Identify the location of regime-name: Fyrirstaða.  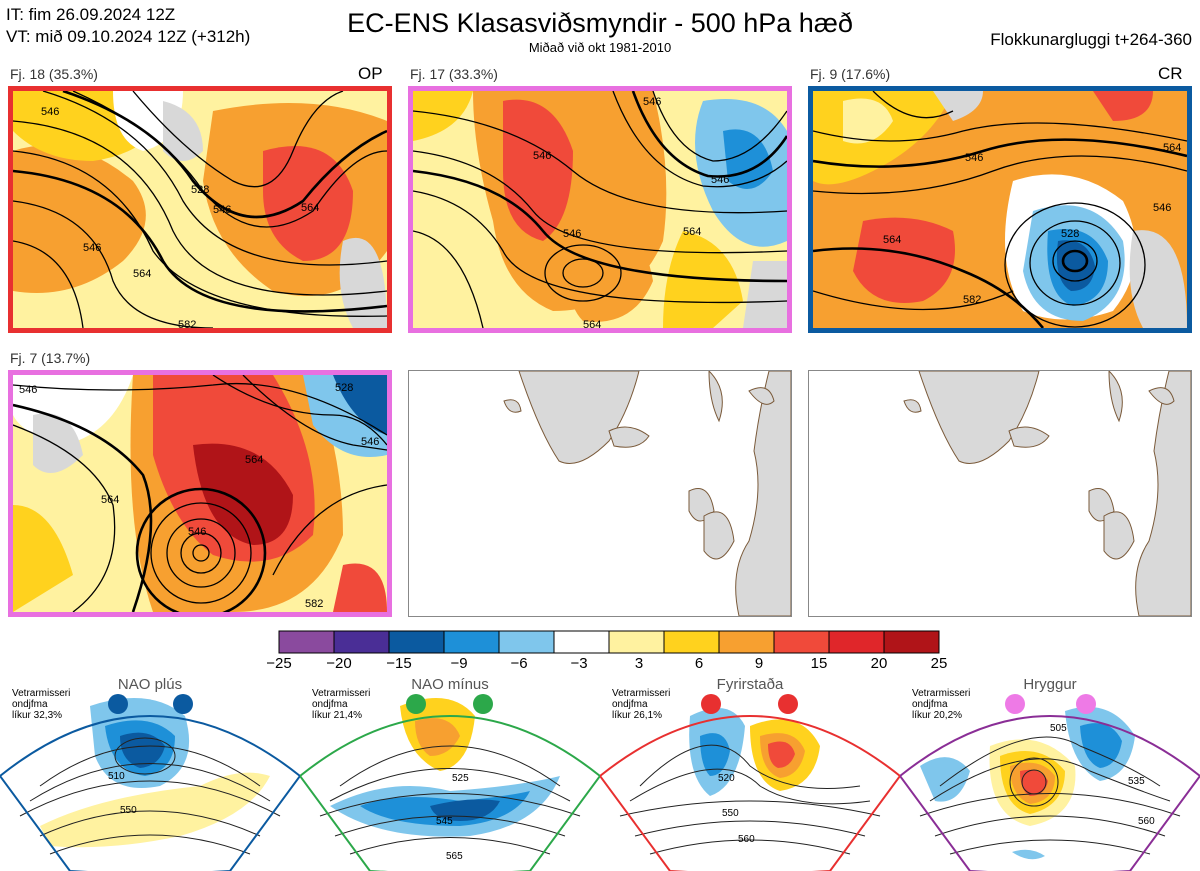
(750, 684).